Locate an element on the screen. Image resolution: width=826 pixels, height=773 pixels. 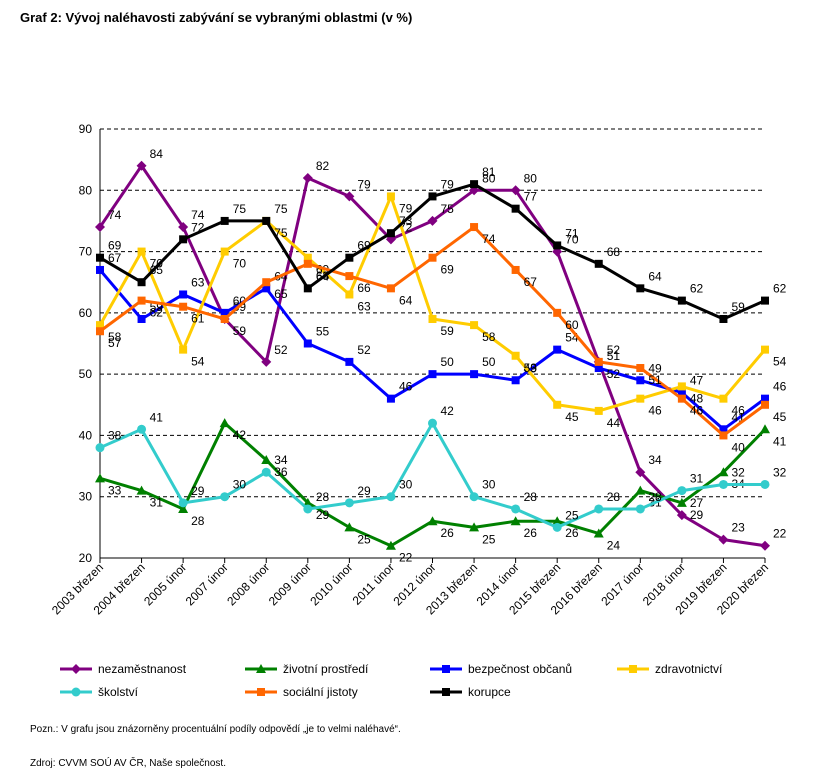
data-label: 81 is located at coordinates (489, 172).